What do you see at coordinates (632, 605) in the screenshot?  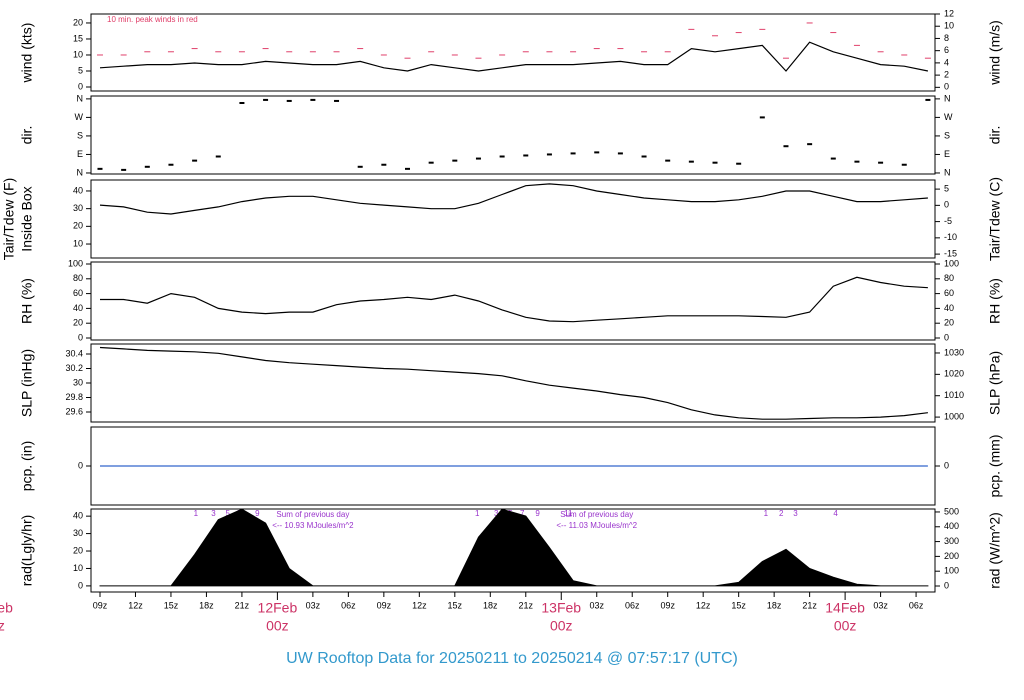 I see `x-tick-label: 06z` at bounding box center [632, 605].